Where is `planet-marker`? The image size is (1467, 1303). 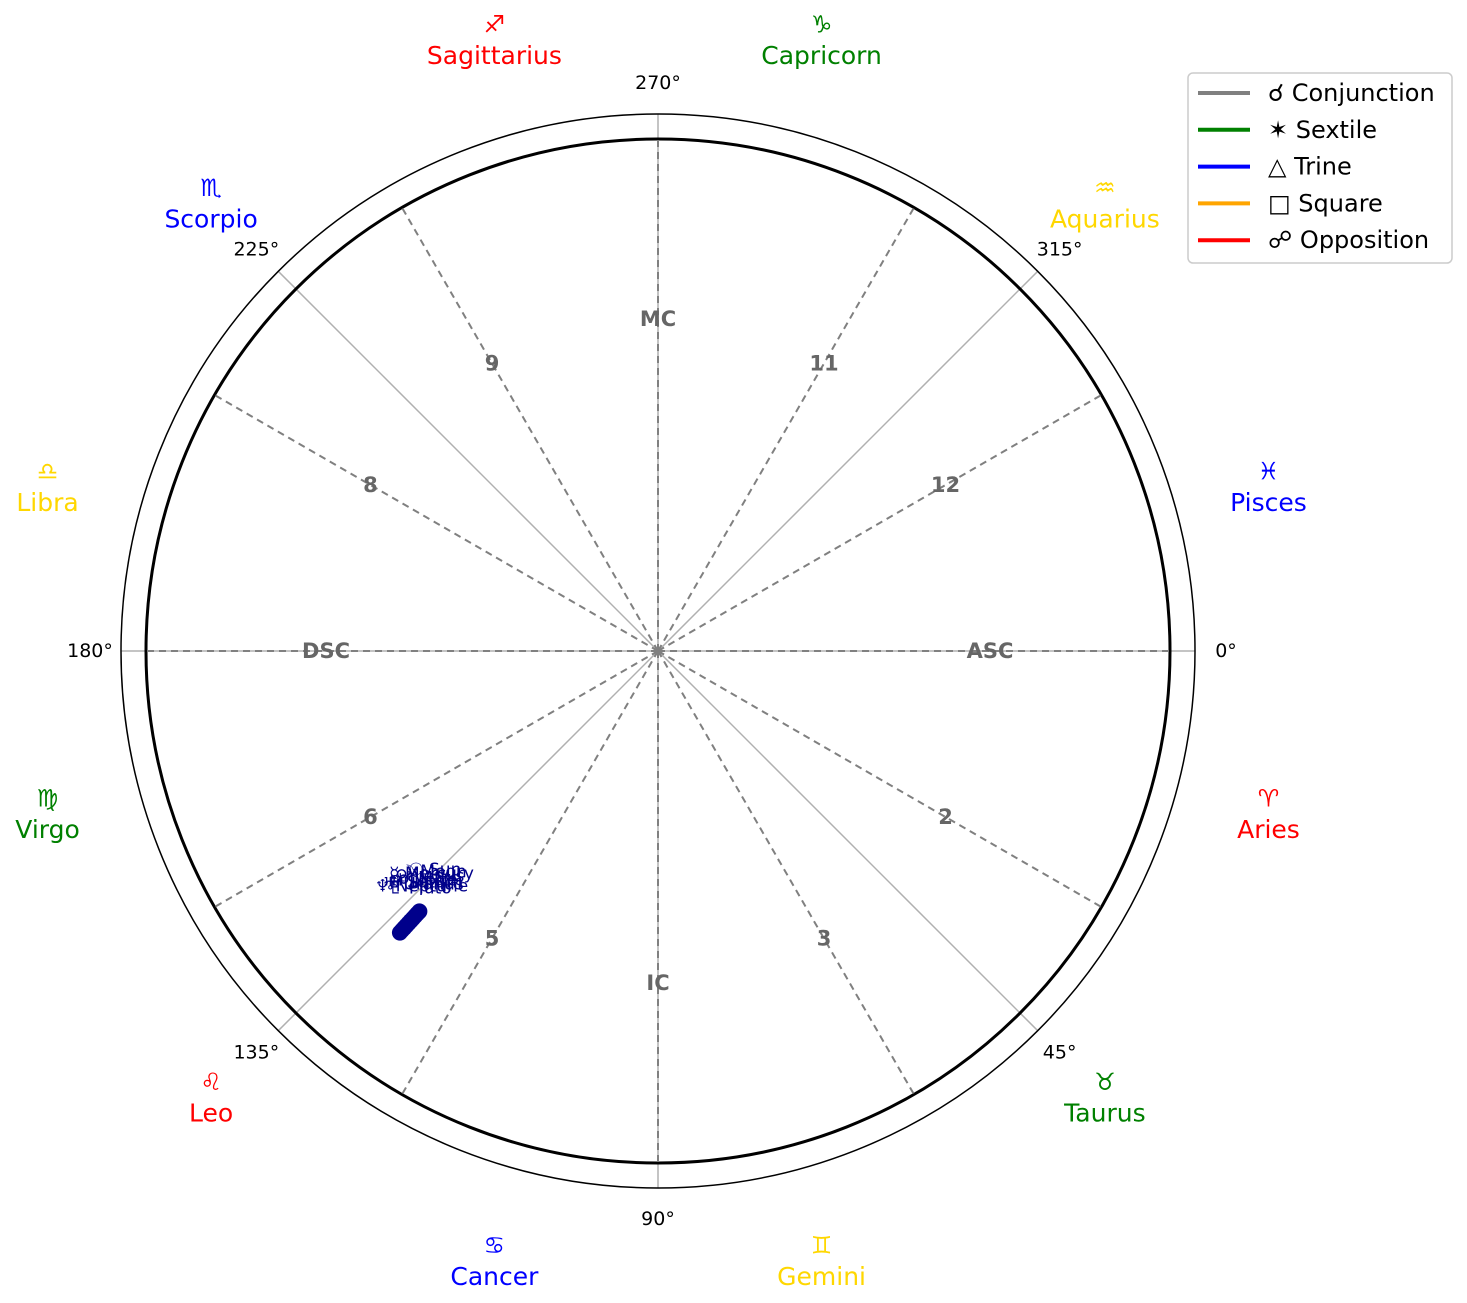 planet-marker is located at coordinates (419, 911).